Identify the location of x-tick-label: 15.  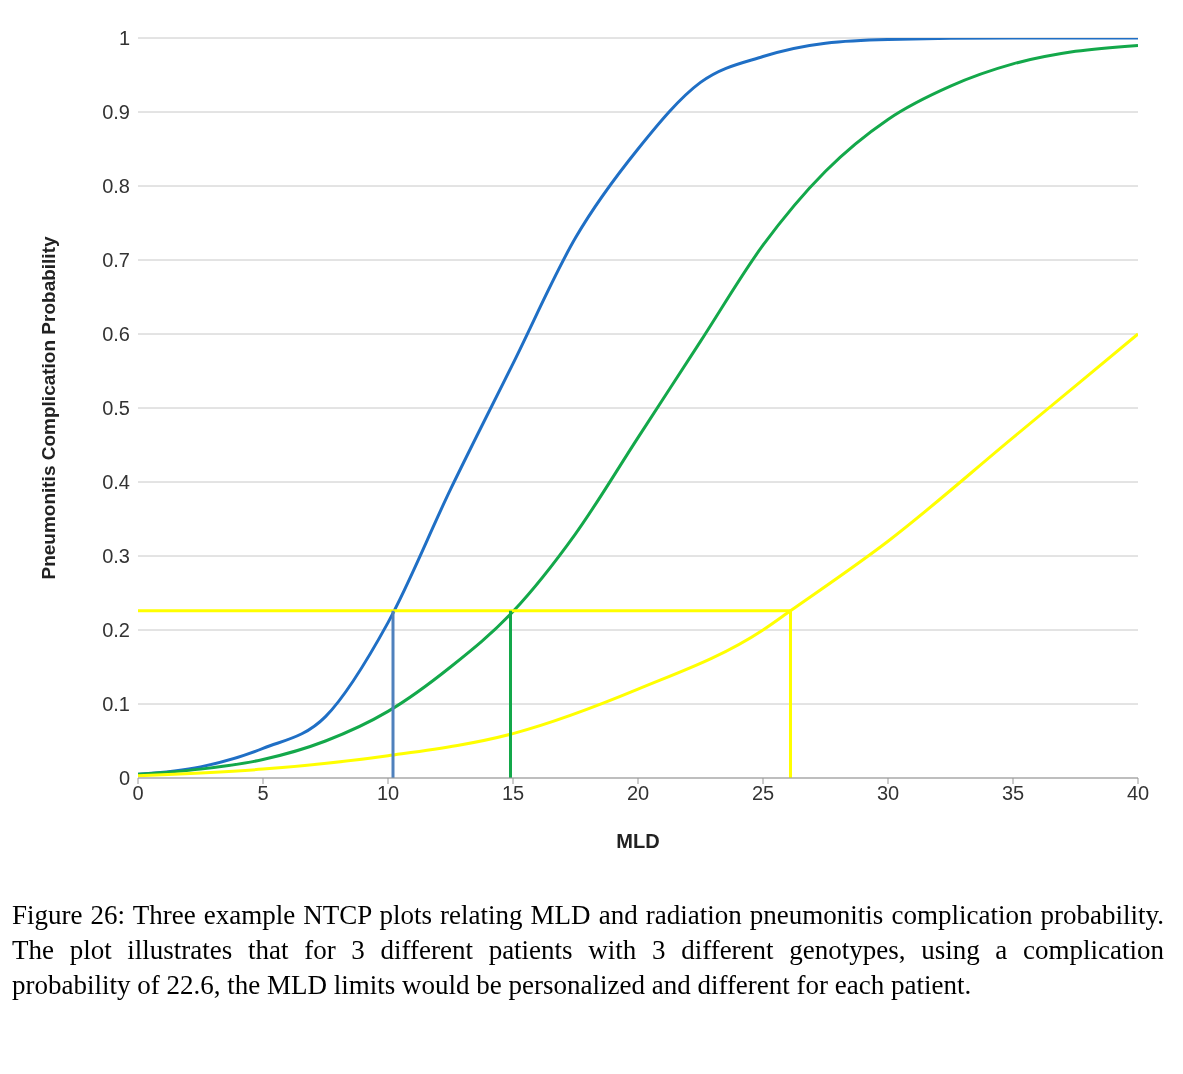
(513, 793).